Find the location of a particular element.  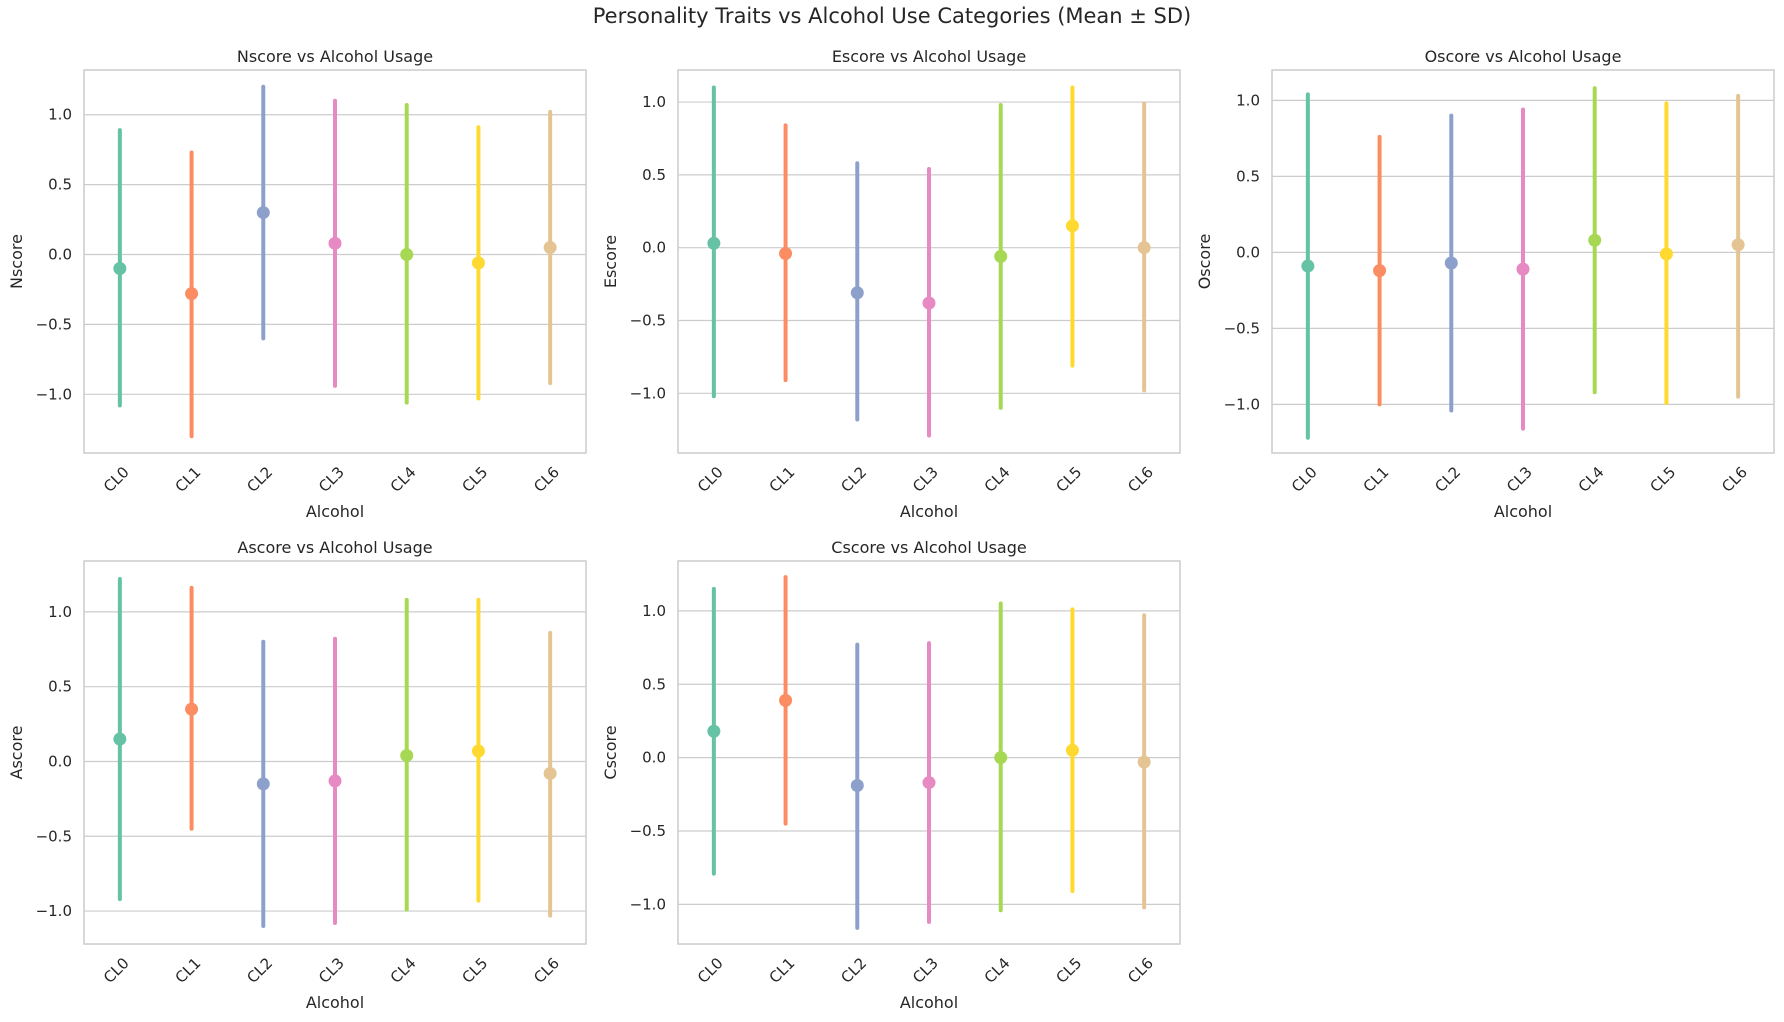

y-axis-label: Nscore is located at coordinates (16, 261).